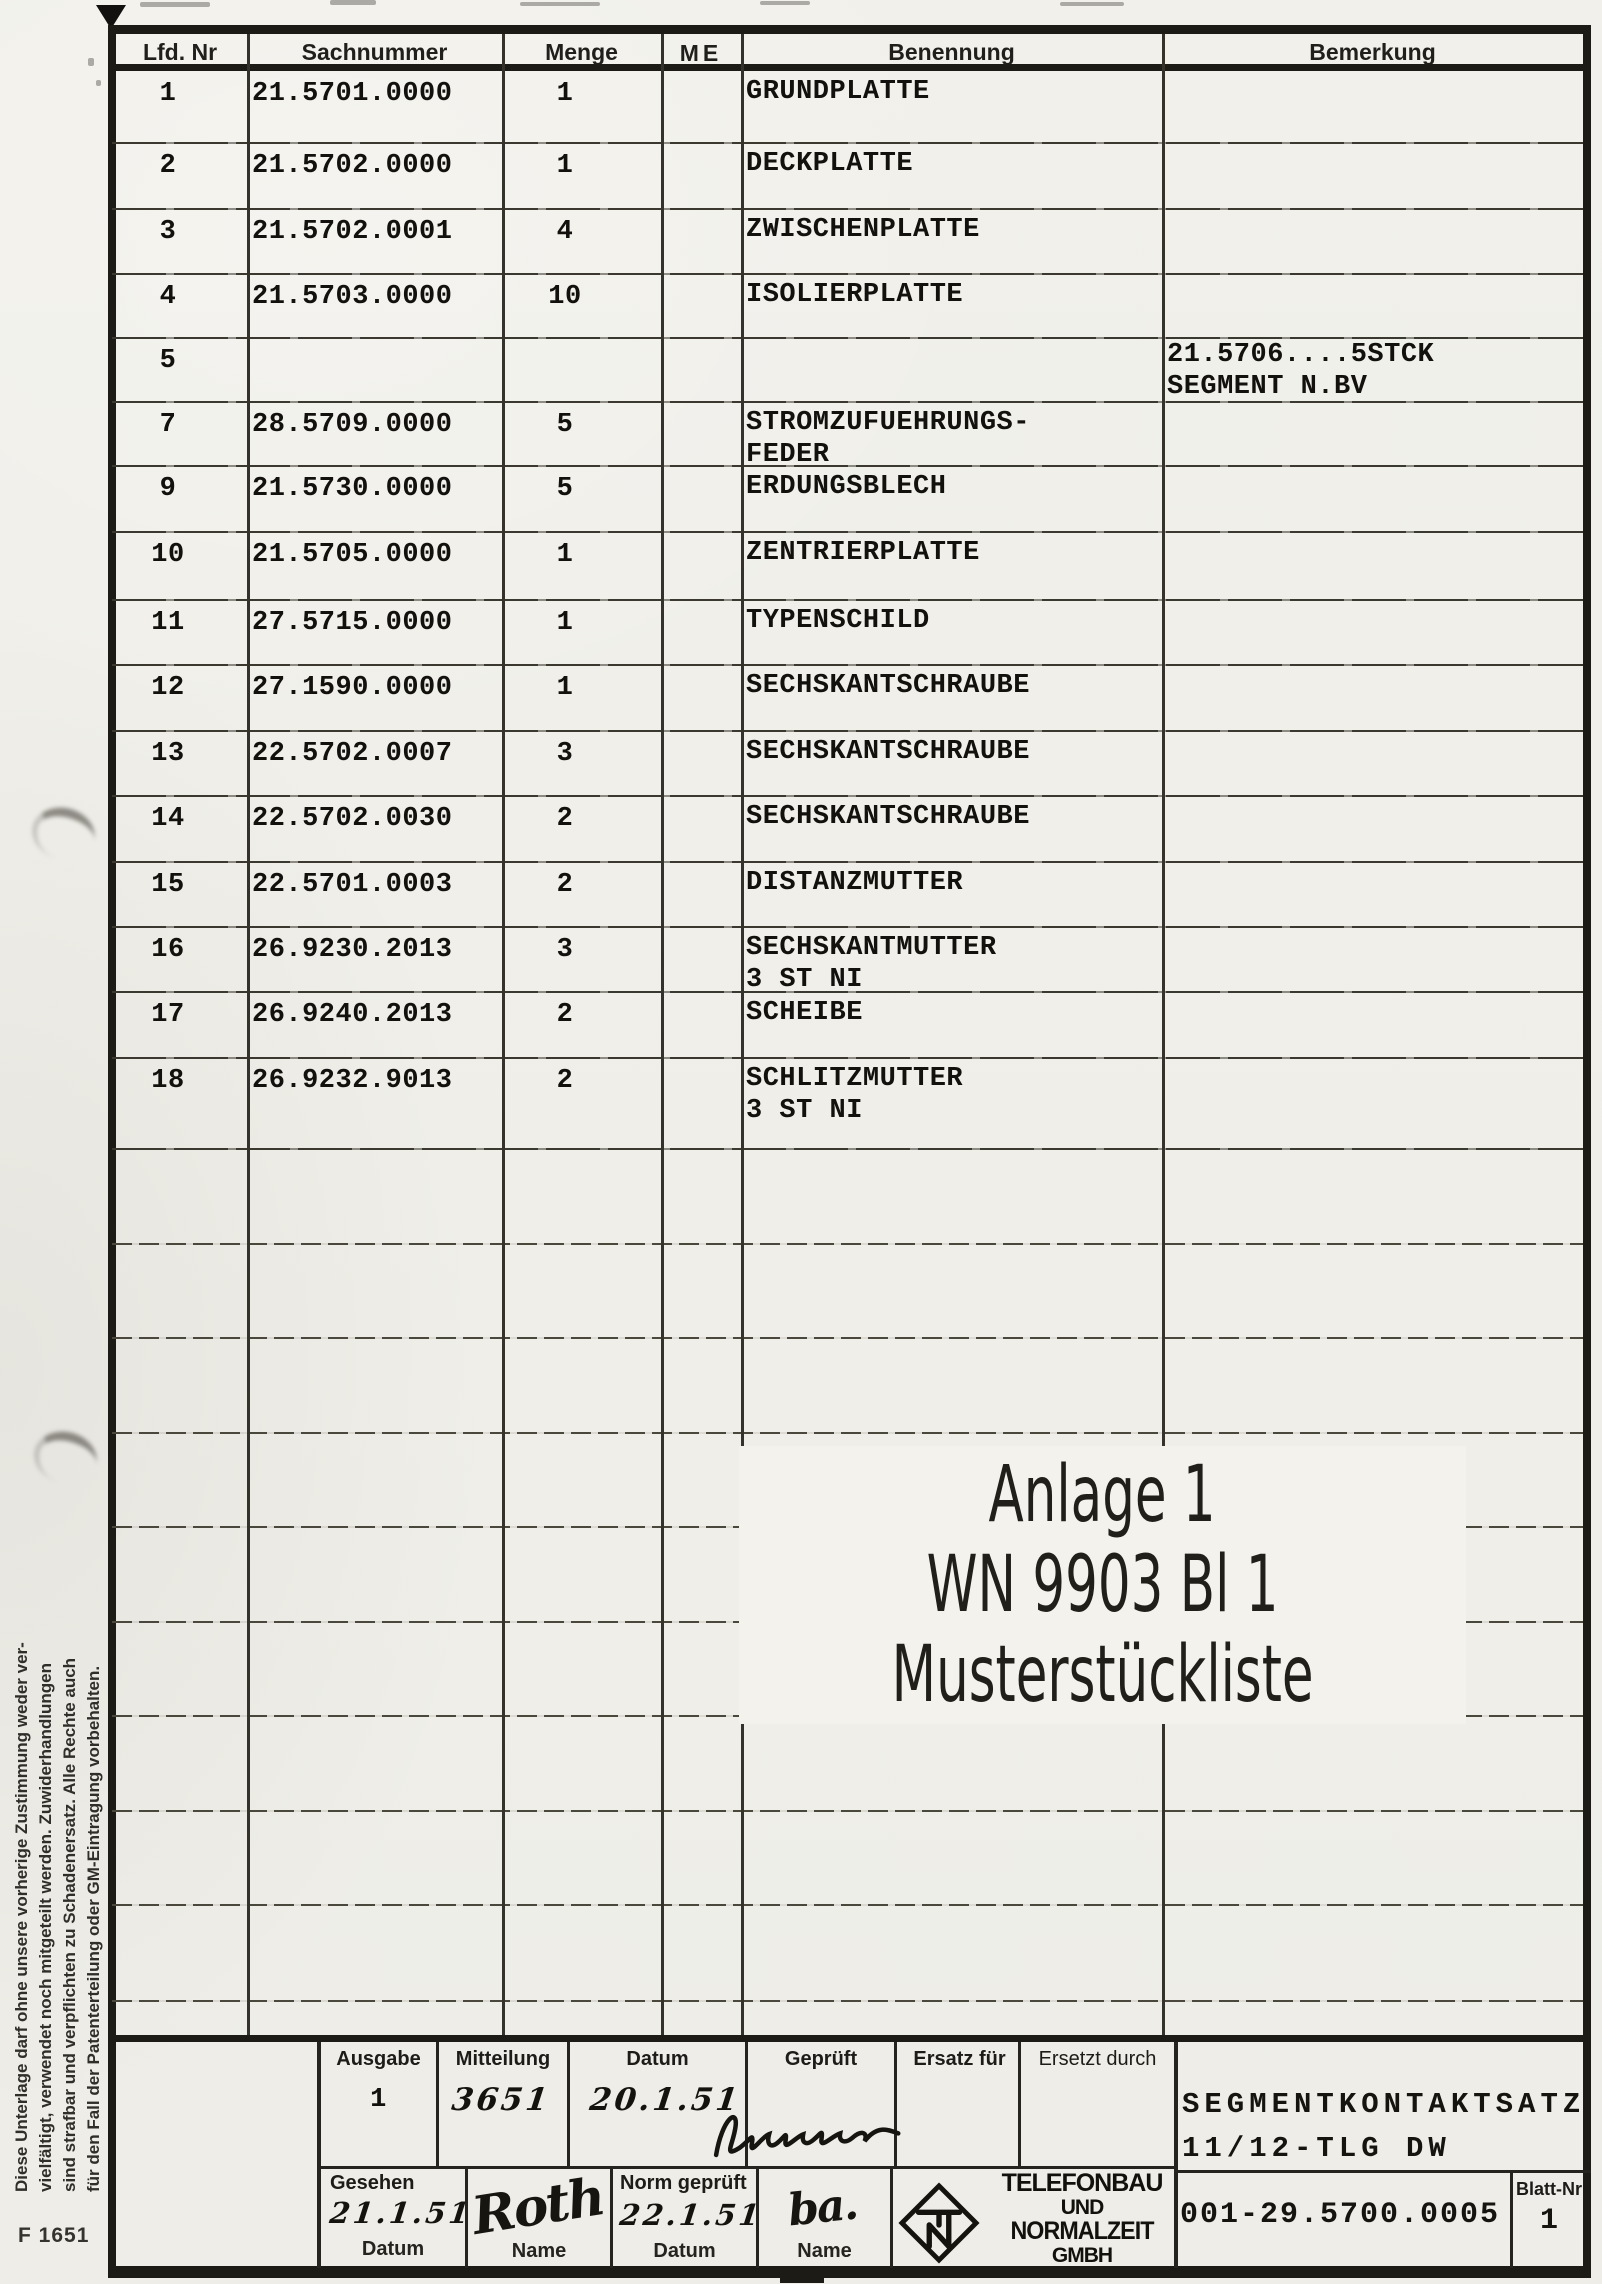 The height and width of the screenshot is (2284, 1602). What do you see at coordinates (830, 164) in the screenshot?
I see `cell-benennung: DECKPLATTE` at bounding box center [830, 164].